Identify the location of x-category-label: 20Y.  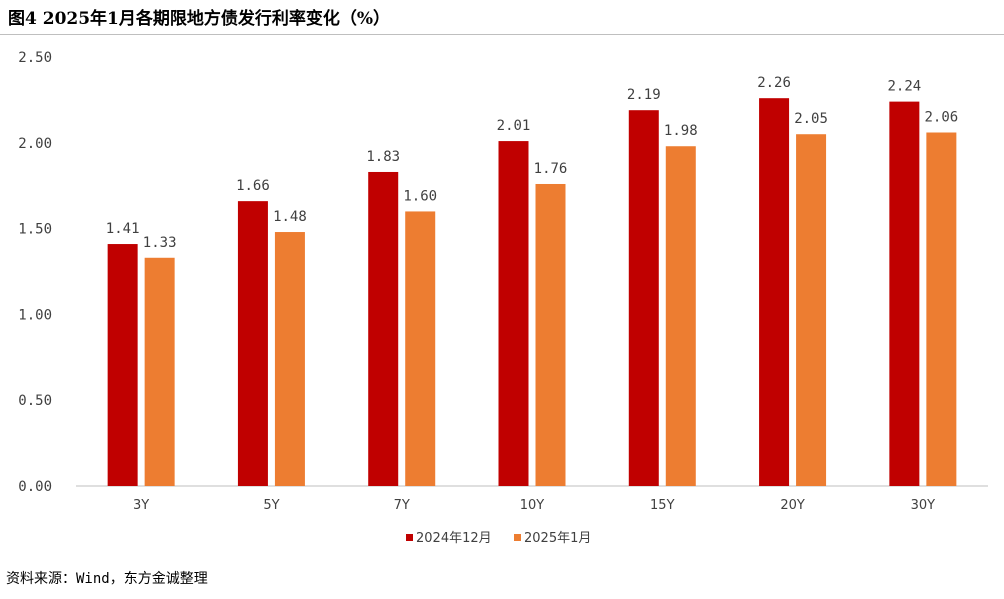
(792, 505).